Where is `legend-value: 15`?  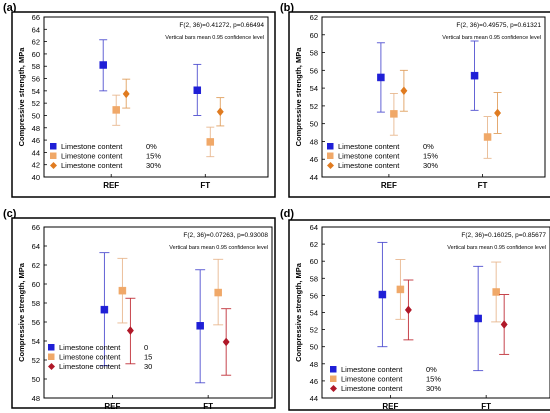 legend-value: 15 is located at coordinates (148, 357).